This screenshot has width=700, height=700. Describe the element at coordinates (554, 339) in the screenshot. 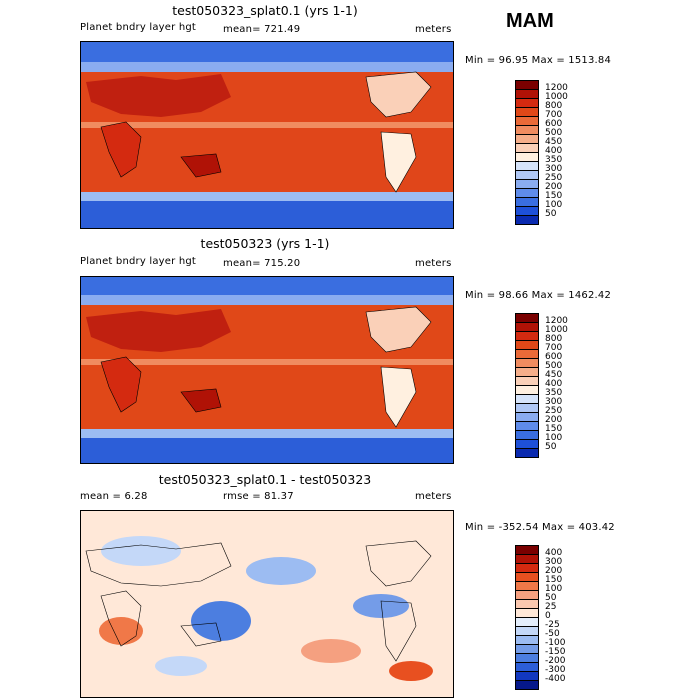

I see `panel2-colorbar-label: 800` at that location.